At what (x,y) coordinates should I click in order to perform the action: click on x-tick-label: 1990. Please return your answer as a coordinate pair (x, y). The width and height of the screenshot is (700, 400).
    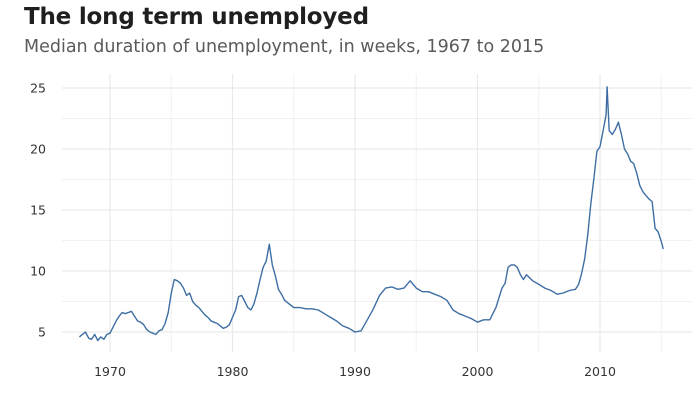
    Looking at the image, I should click on (355, 371).